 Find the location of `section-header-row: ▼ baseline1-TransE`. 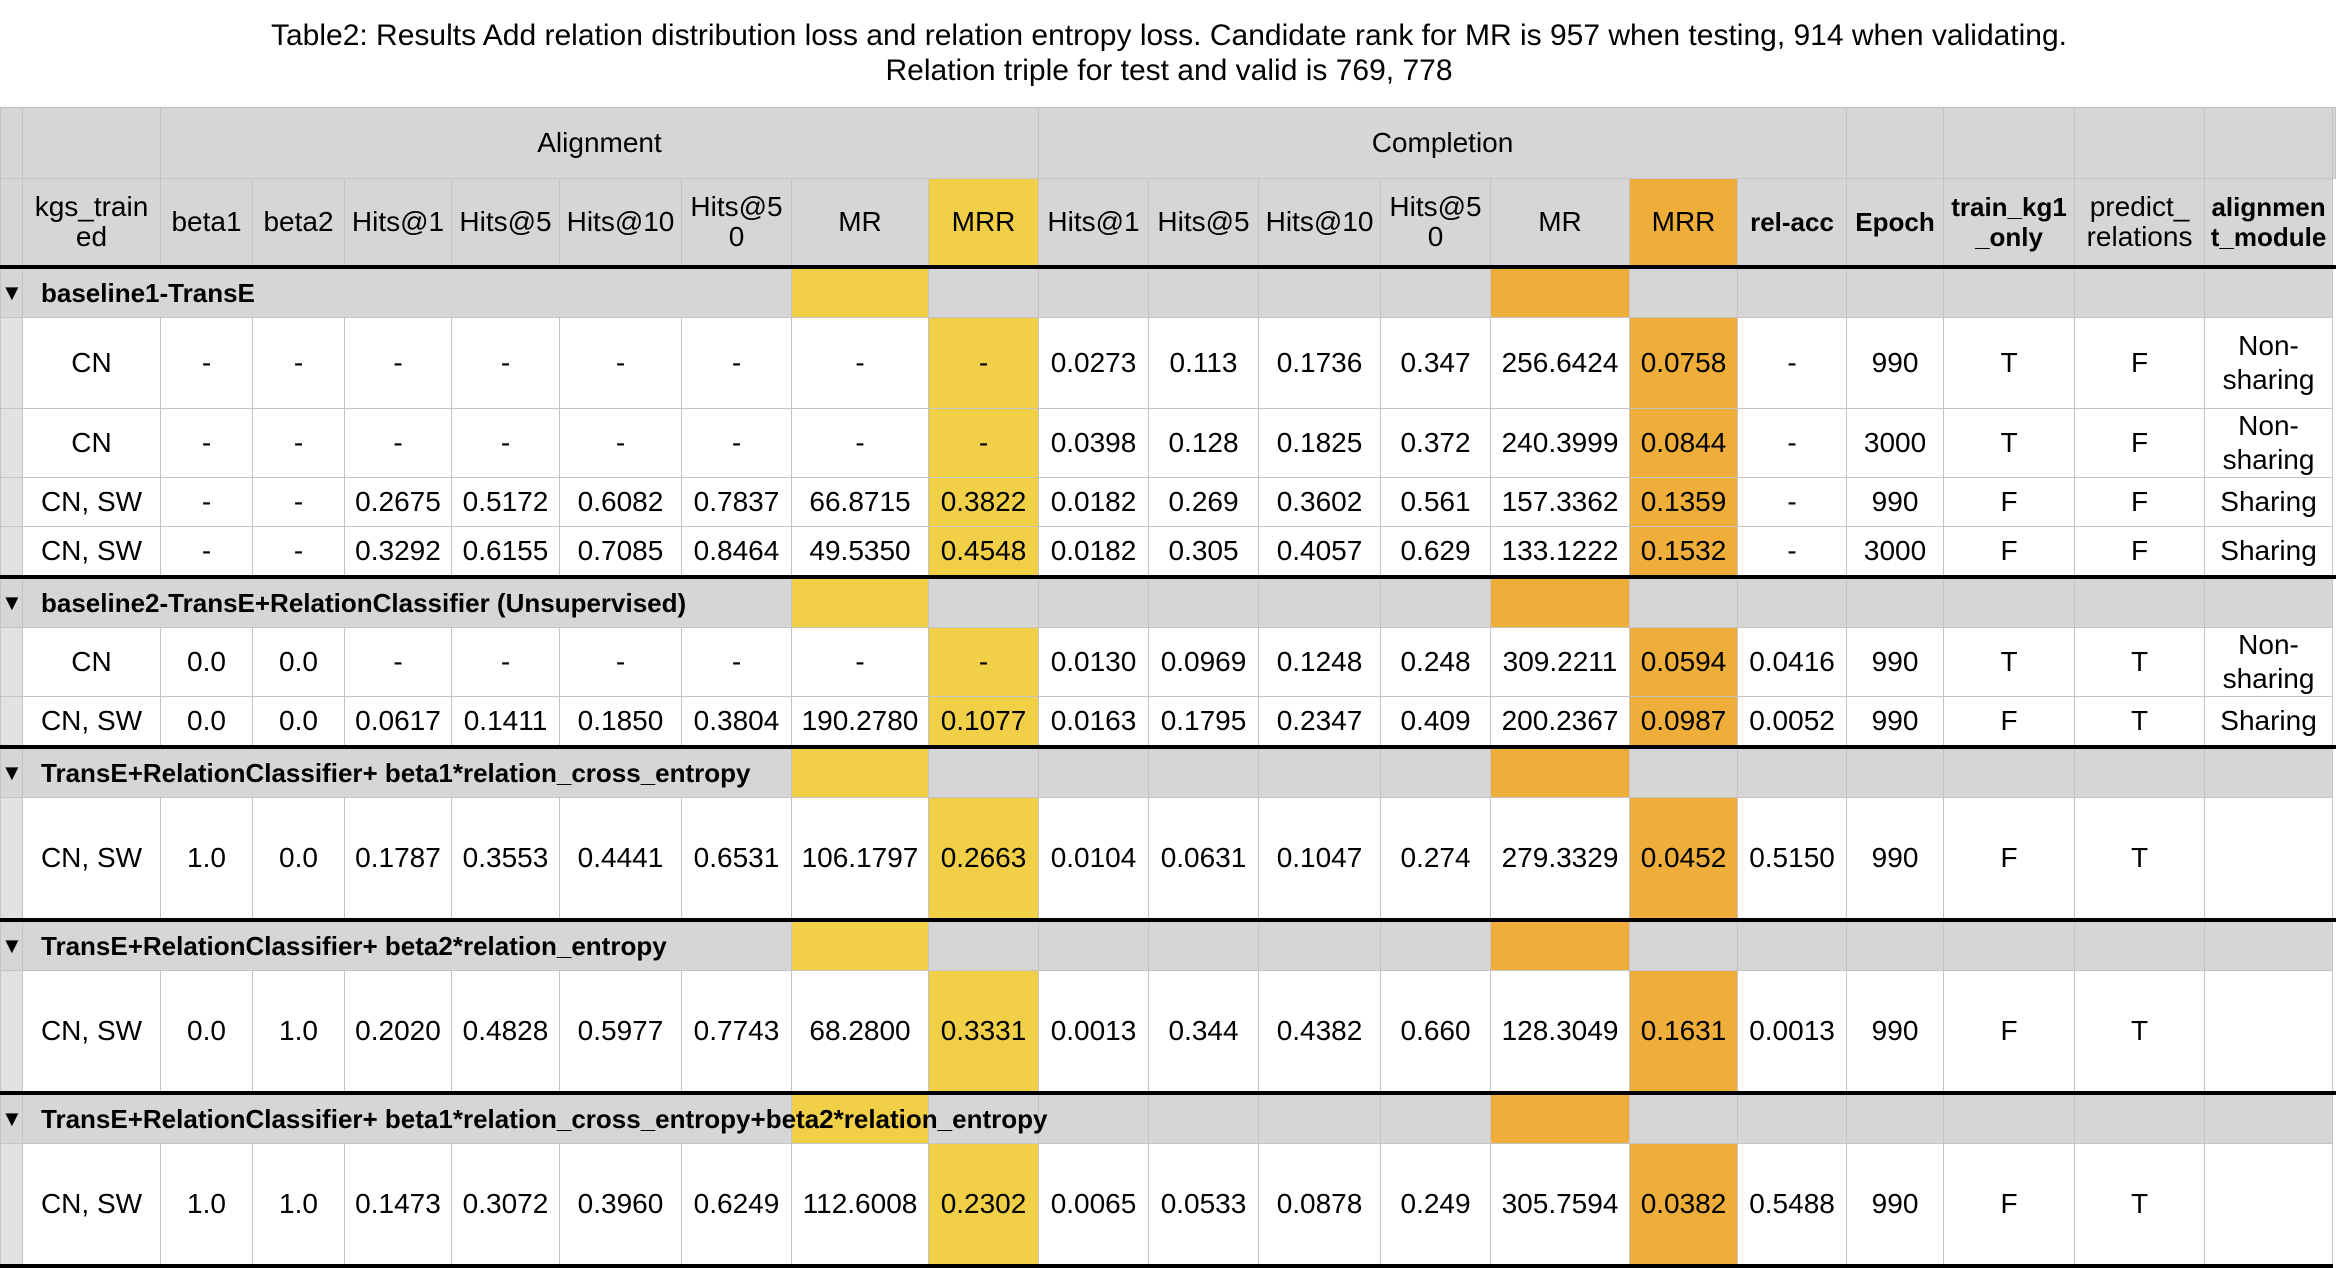

section-header-row: ▼ baseline1-TransE is located at coordinates (1168, 292).